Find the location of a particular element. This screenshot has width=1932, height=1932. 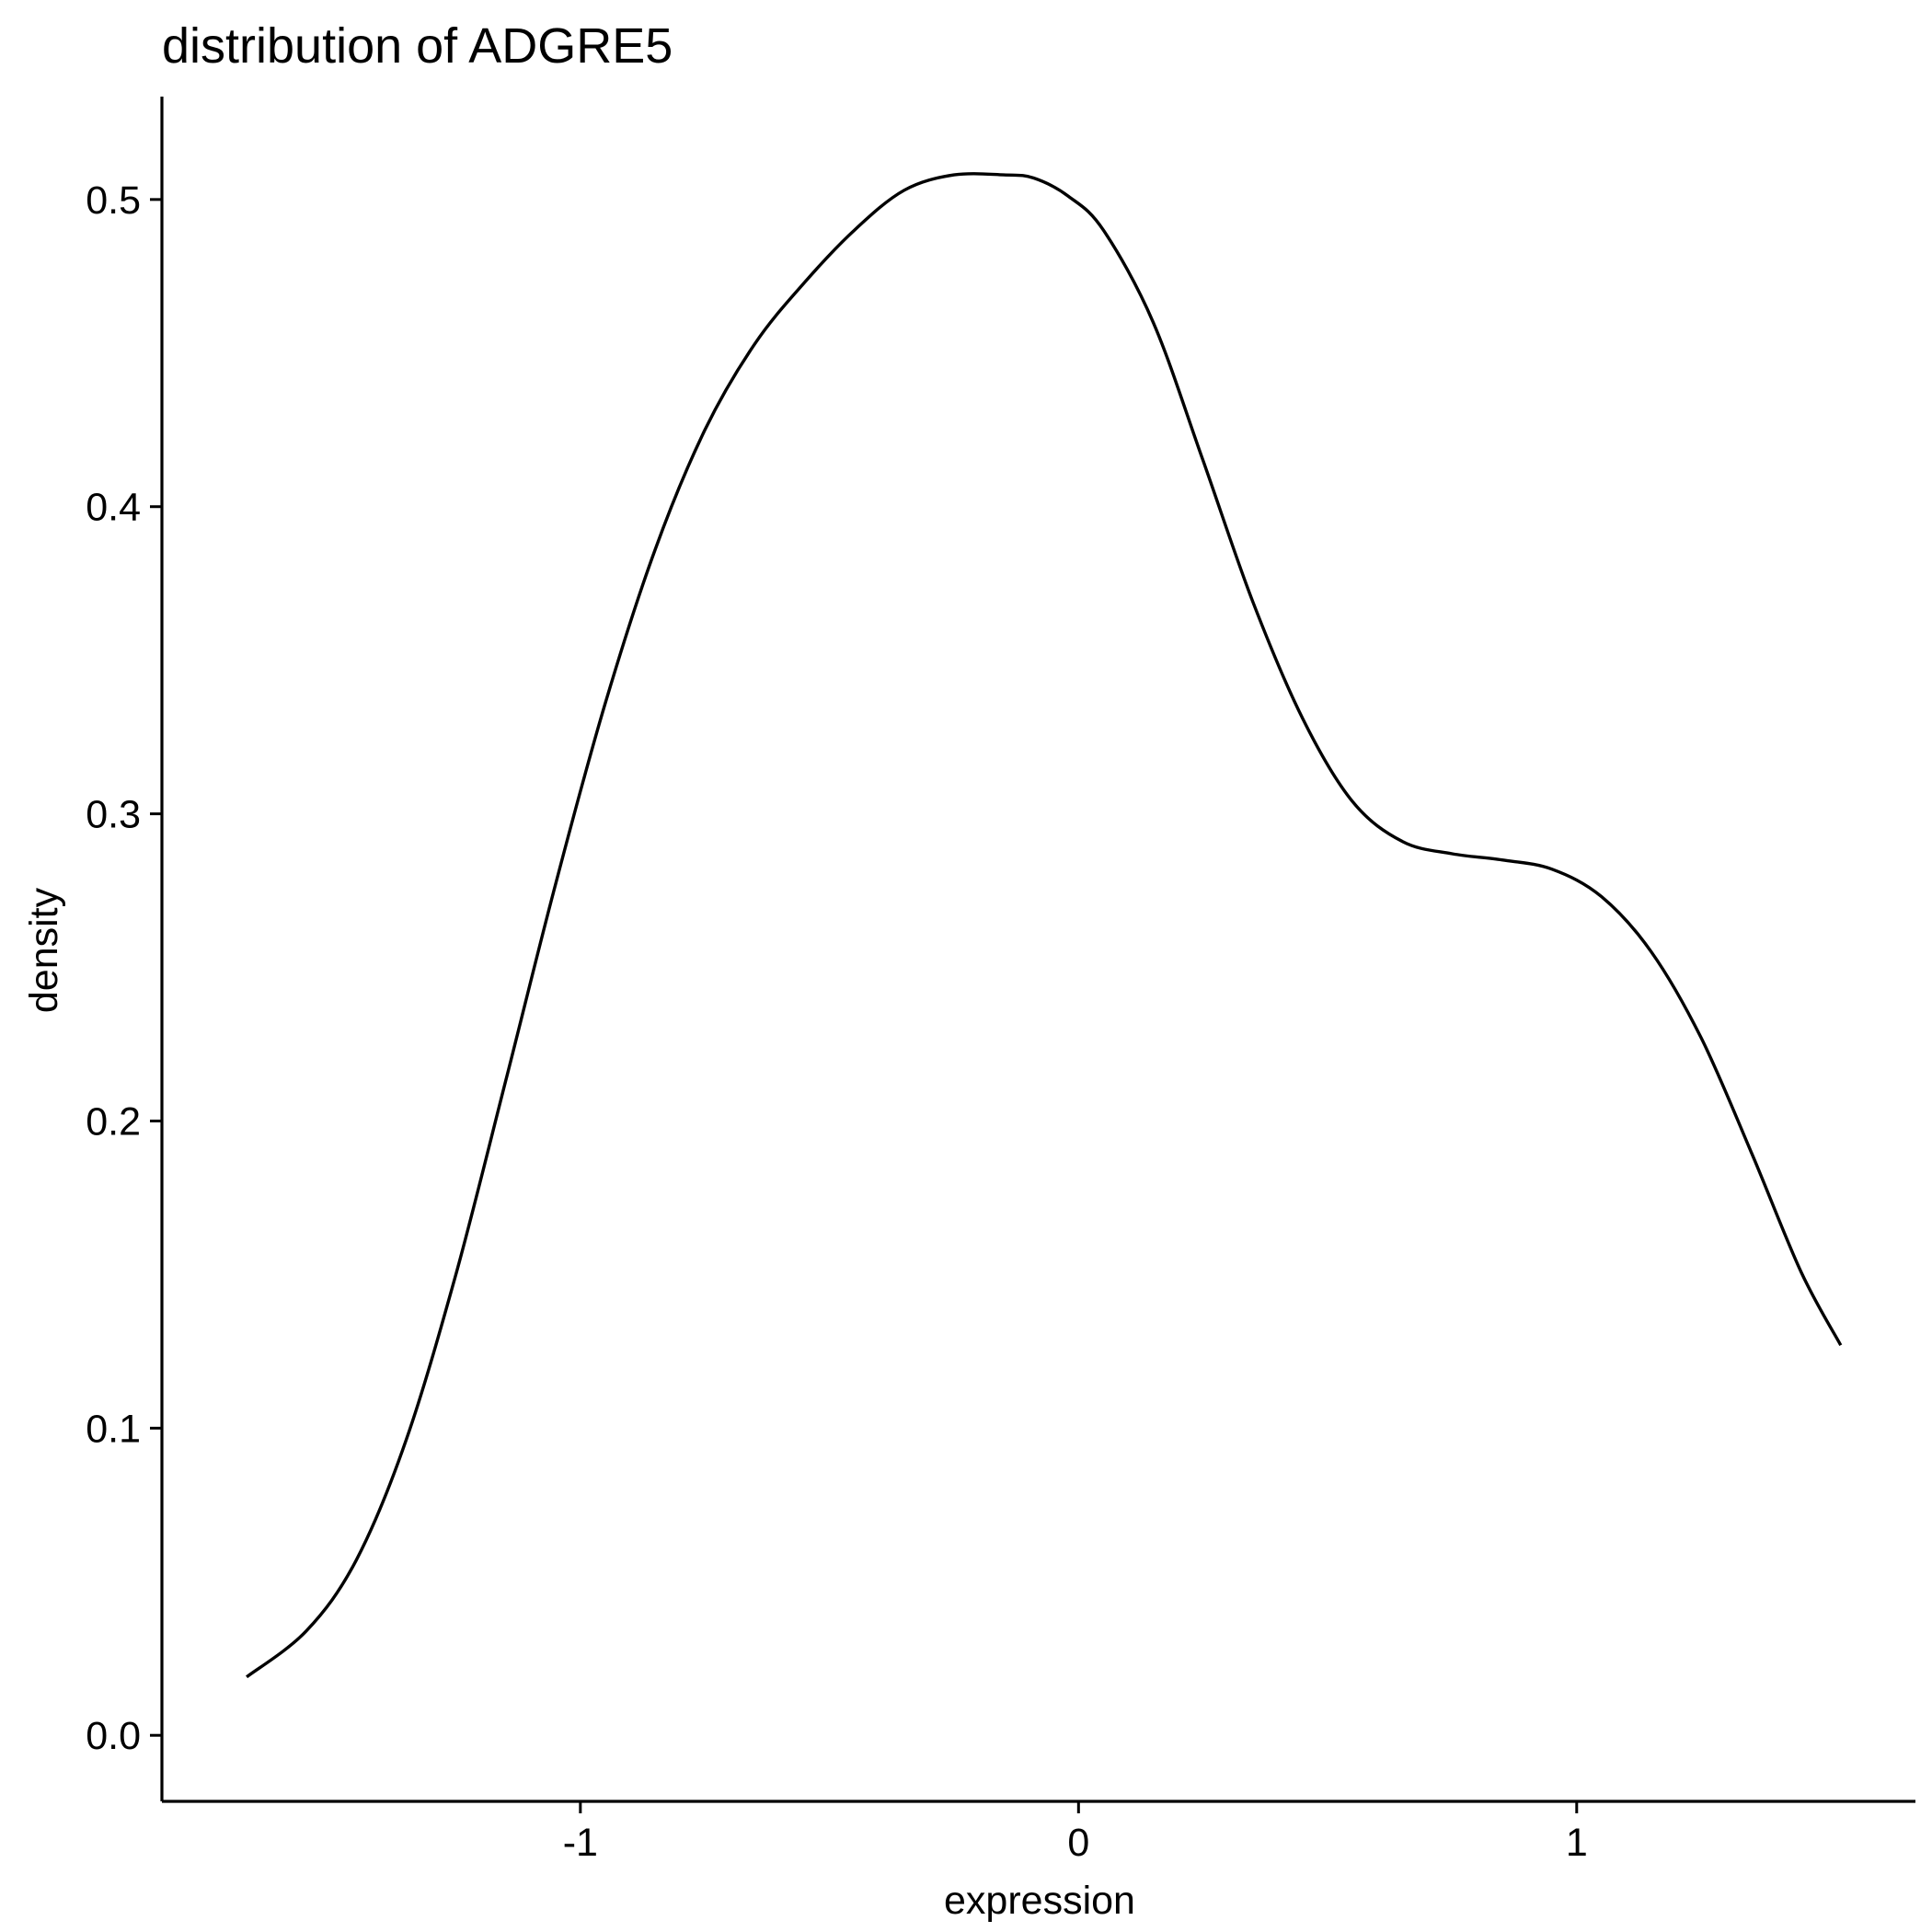

y-tick-label: 0.4 is located at coordinates (113, 508).